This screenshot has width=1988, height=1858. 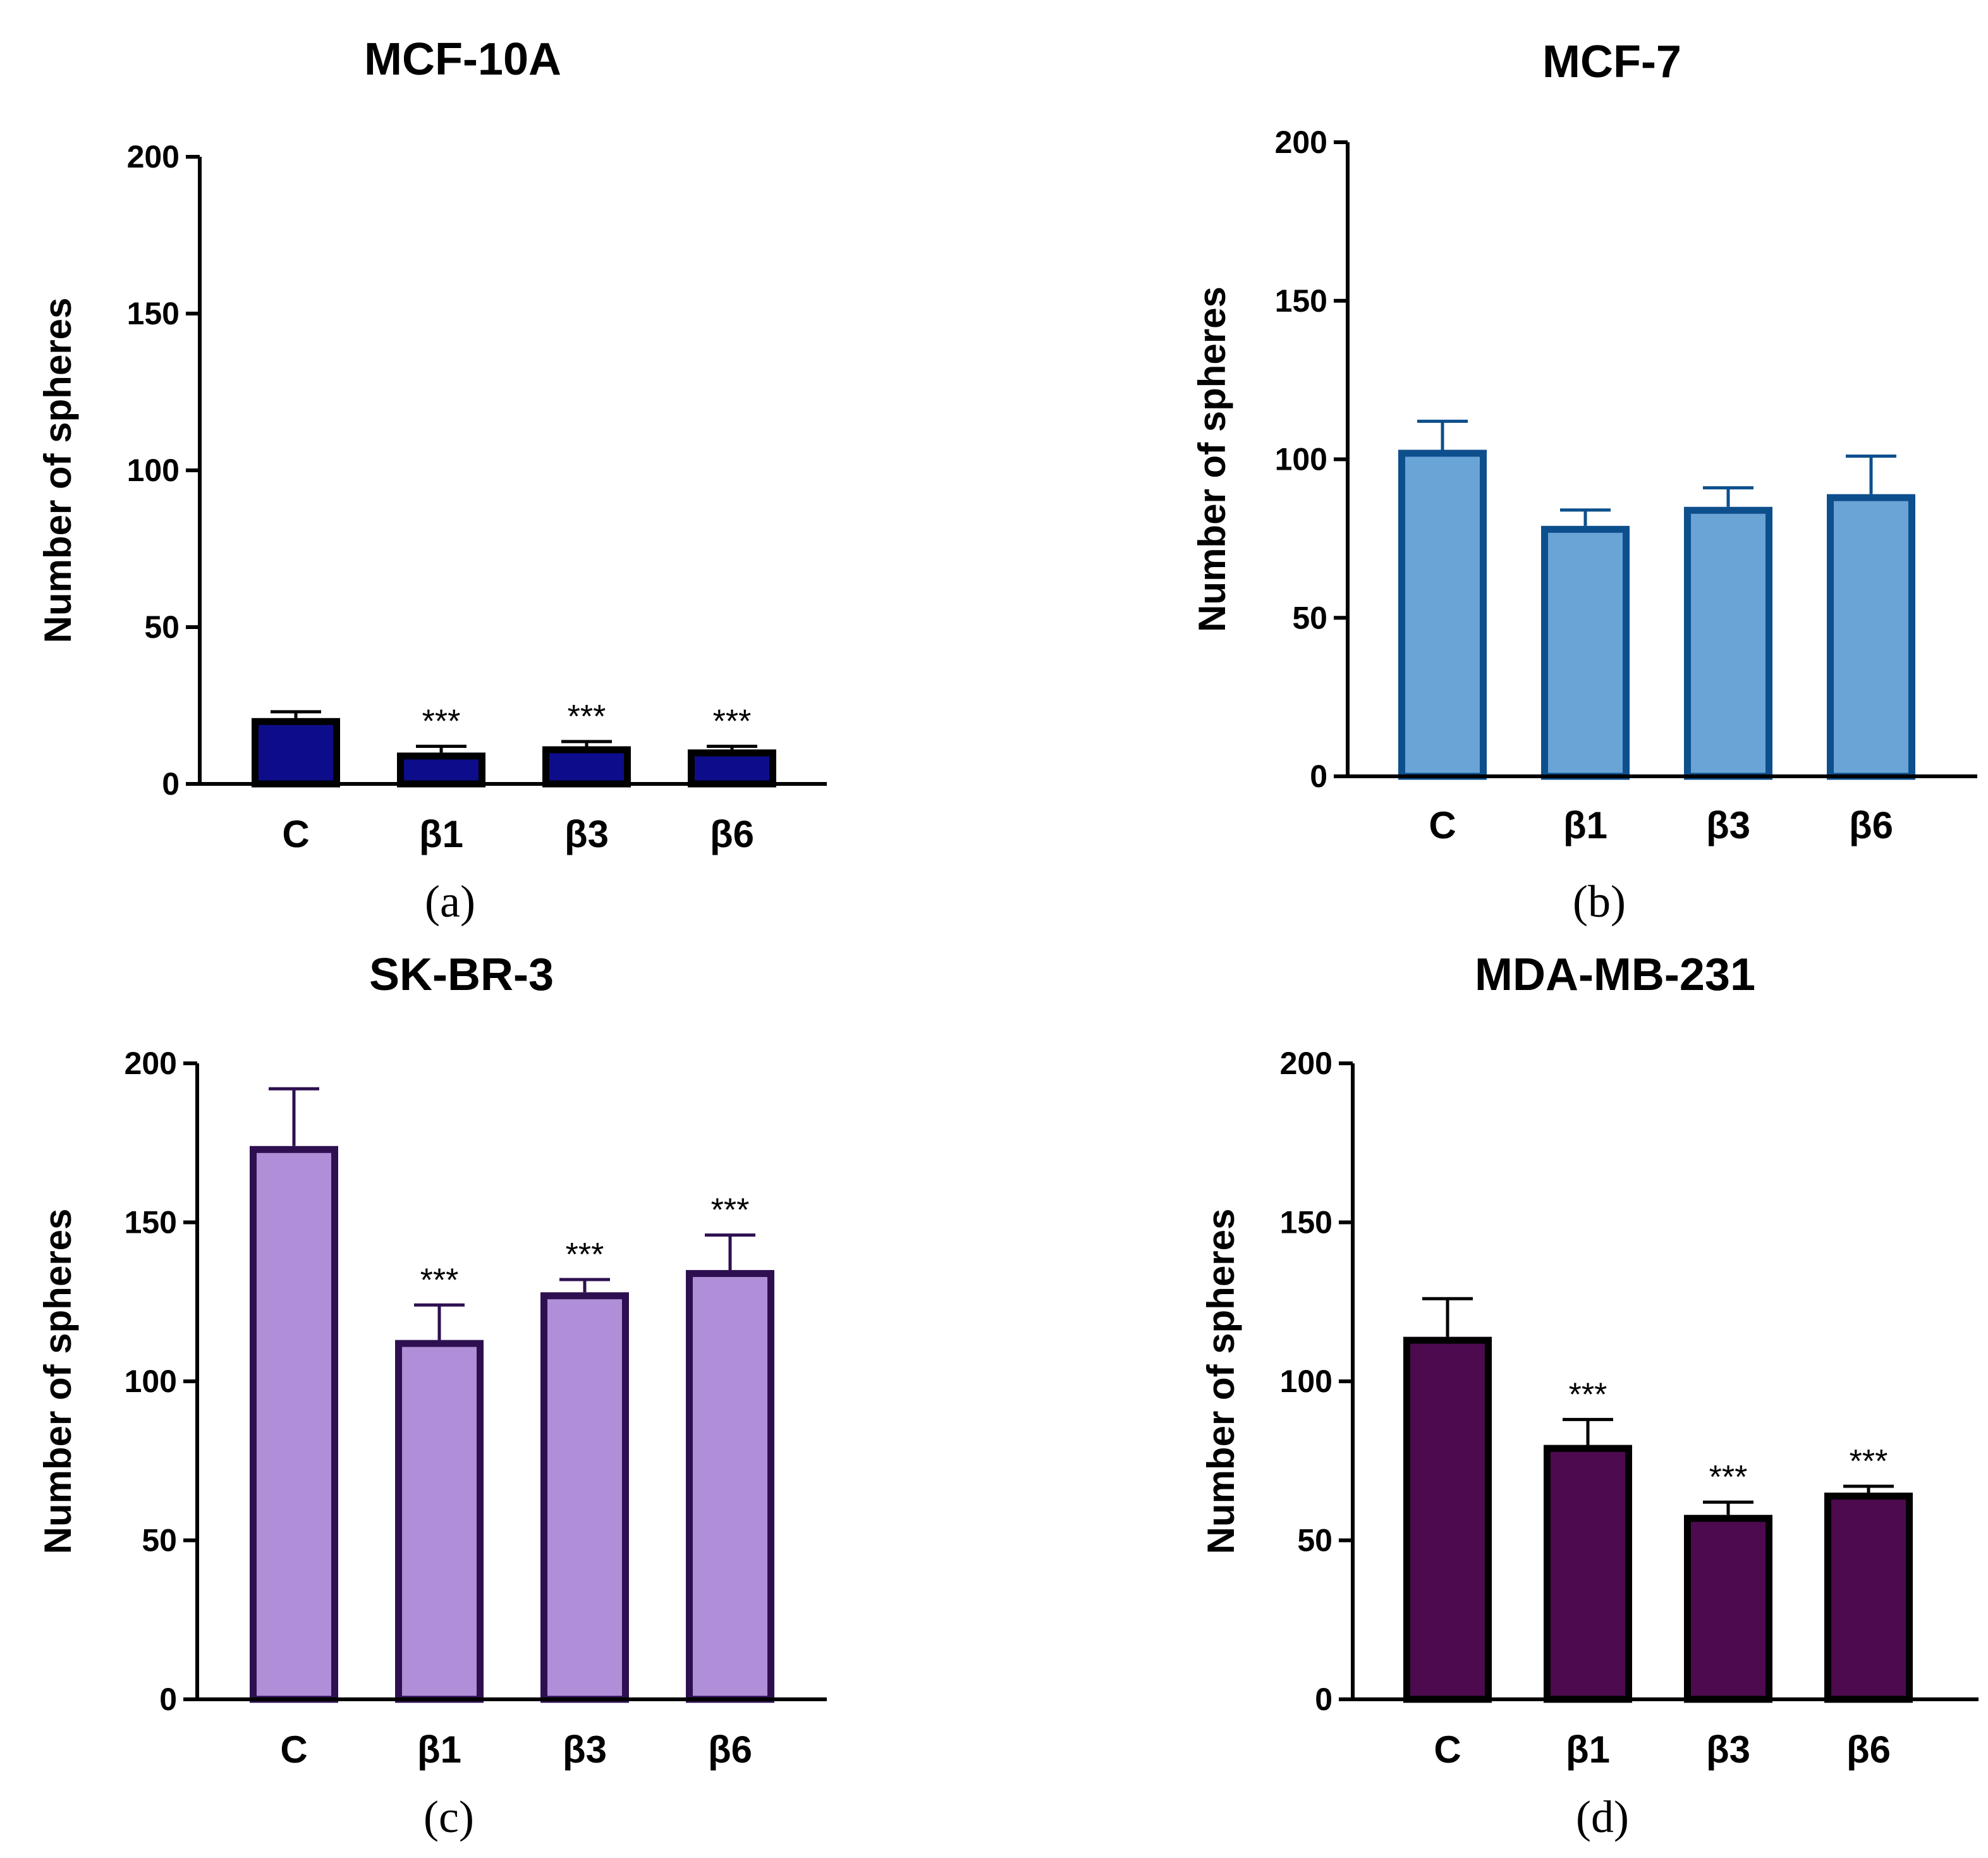 What do you see at coordinates (462, 60) in the screenshot?
I see `chart-title: MCF-10A` at bounding box center [462, 60].